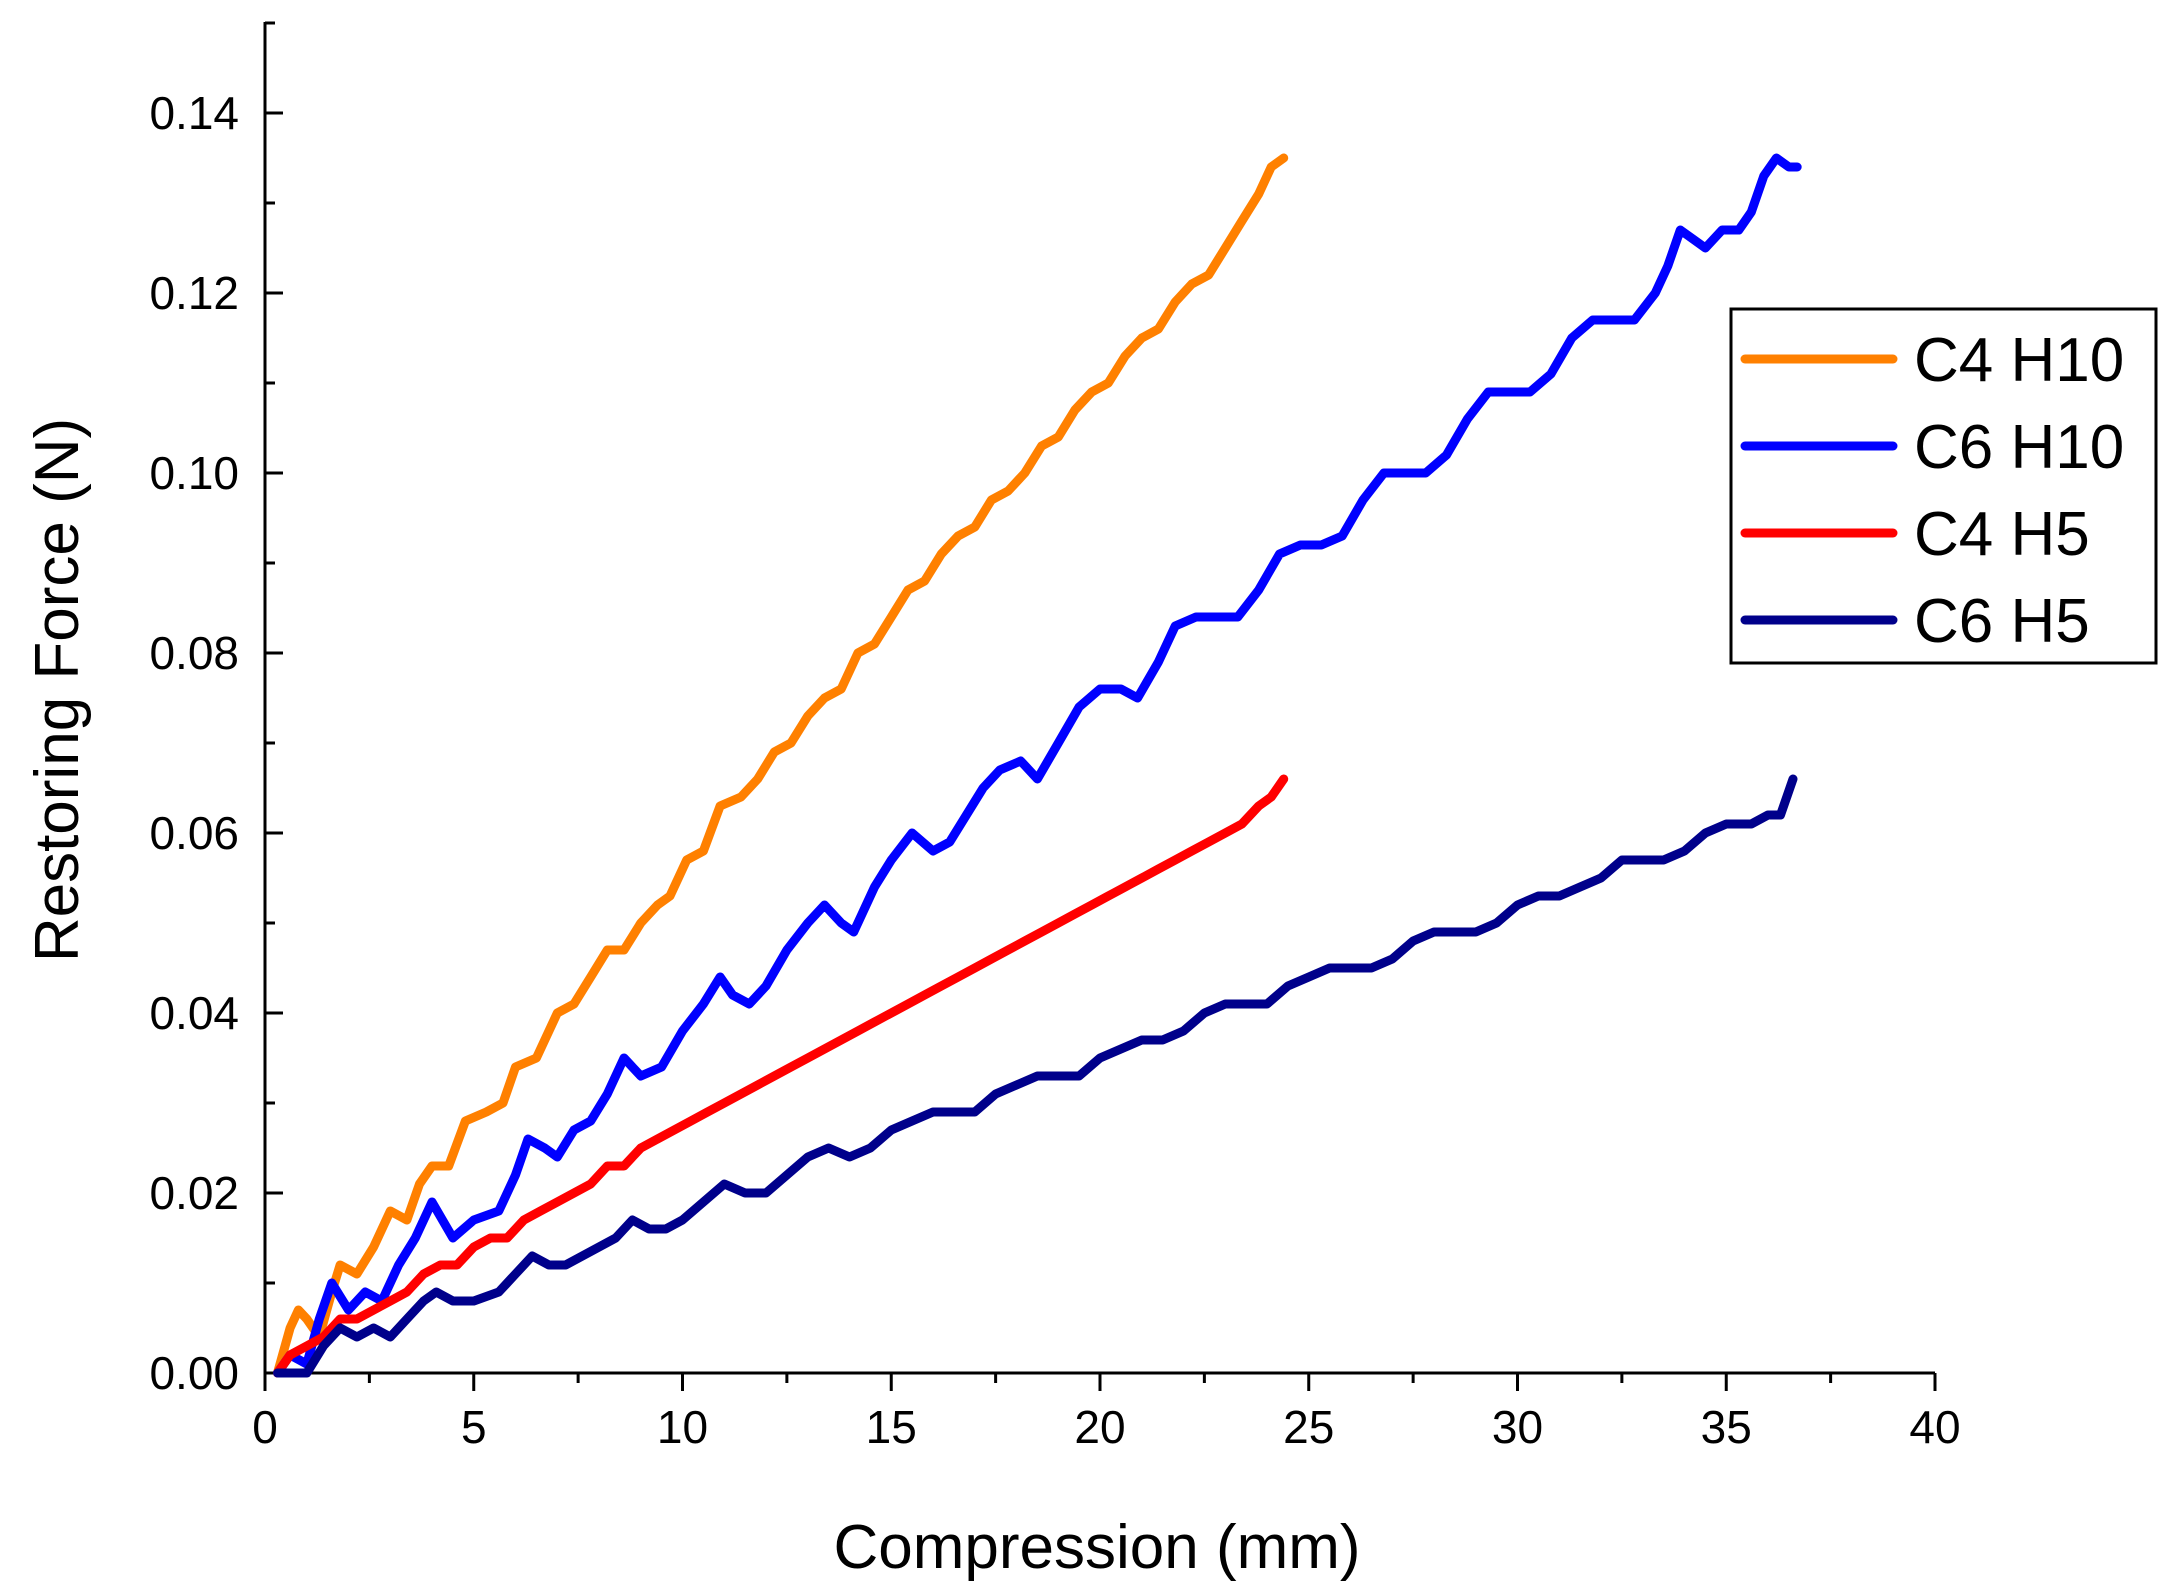 This screenshot has width=2179, height=1593. Describe the element at coordinates (194, 1193) in the screenshot. I see `y-tick-label: 0.02` at that location.